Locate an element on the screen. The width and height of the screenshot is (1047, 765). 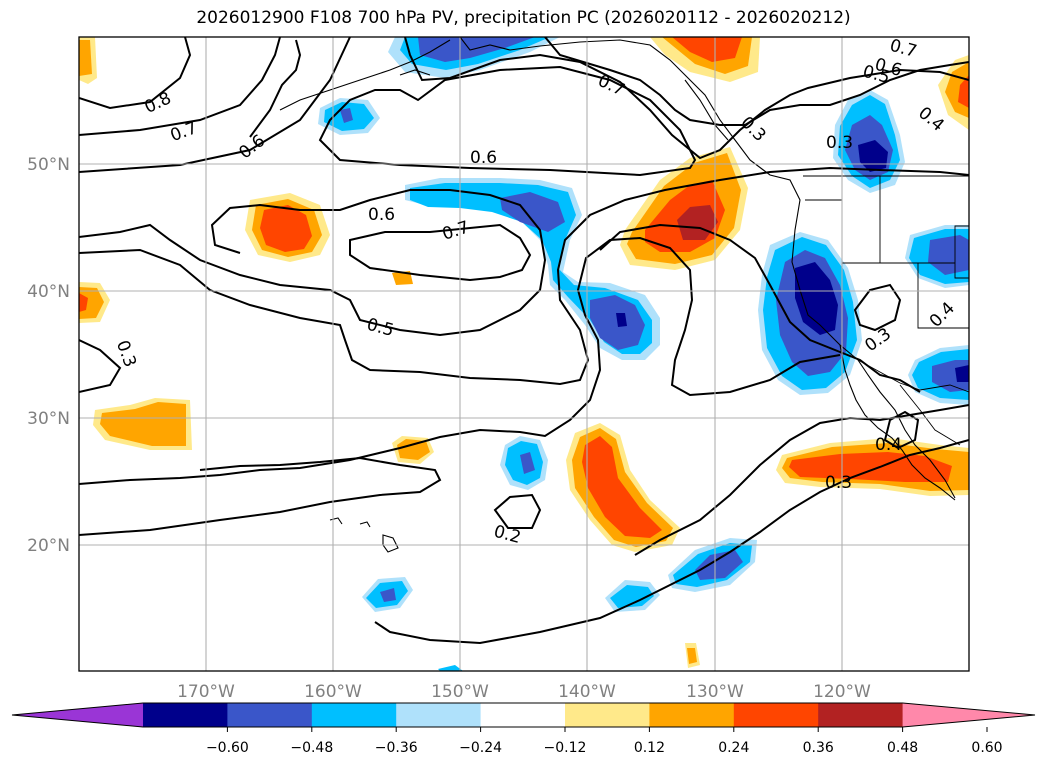
colorbar-tick-label: 0.12 is located at coordinates (649, 748).